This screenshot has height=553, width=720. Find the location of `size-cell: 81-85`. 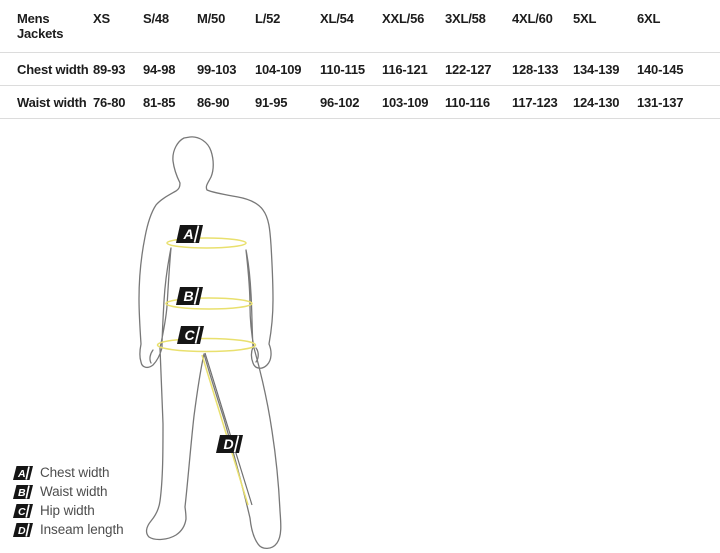

size-cell: 81-85 is located at coordinates (159, 102).